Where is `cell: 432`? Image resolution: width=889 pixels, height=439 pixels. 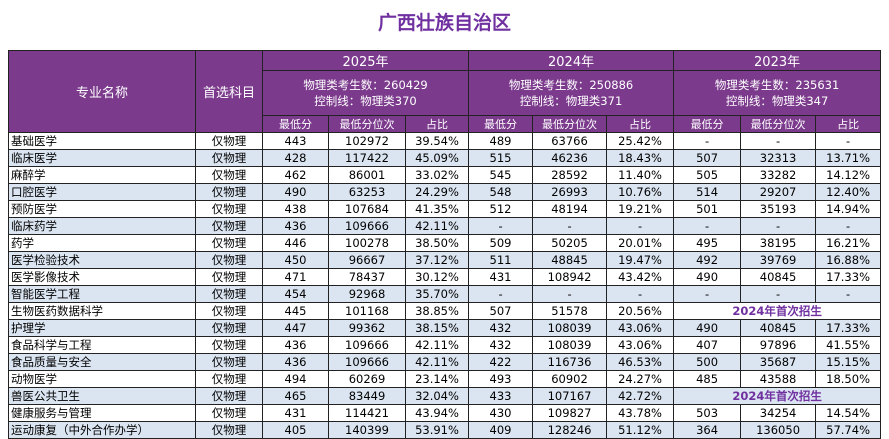 cell: 432 is located at coordinates (501, 345).